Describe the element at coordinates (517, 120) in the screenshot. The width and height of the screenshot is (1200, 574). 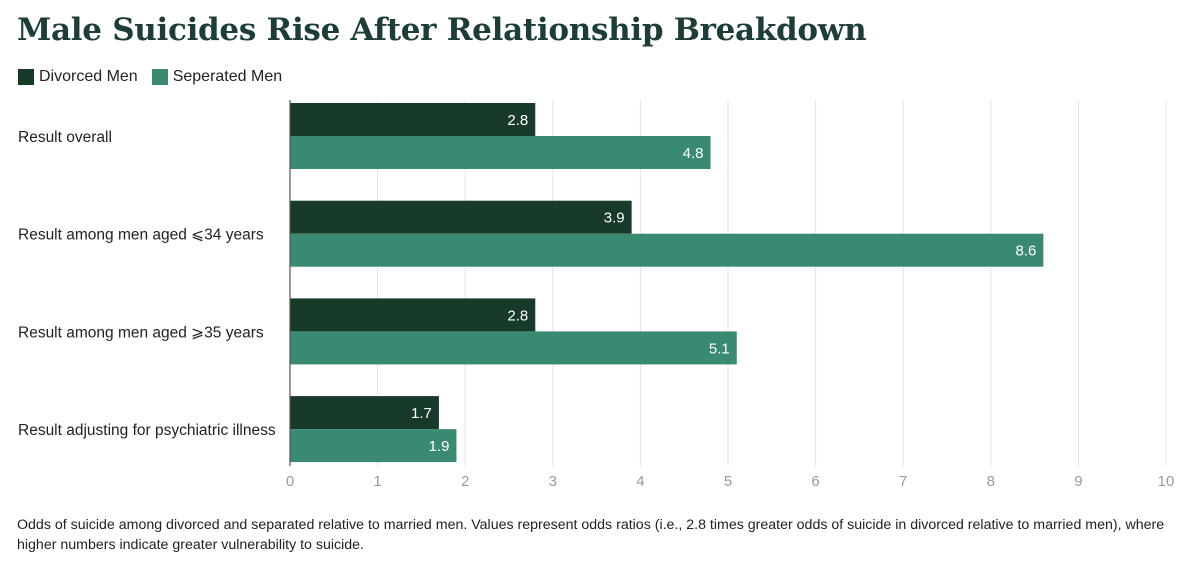
I see `data-label-divorced-0: 2.8` at that location.